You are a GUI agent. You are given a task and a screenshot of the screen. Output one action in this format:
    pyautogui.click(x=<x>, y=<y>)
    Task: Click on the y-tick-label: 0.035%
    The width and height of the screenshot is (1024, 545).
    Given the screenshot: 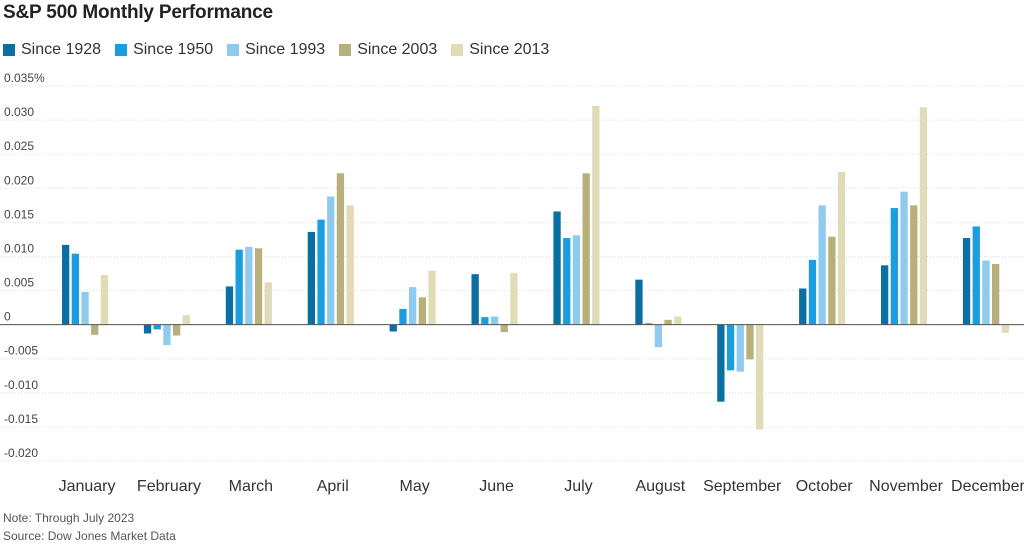 What is the action you would take?
    pyautogui.click(x=24, y=78)
    